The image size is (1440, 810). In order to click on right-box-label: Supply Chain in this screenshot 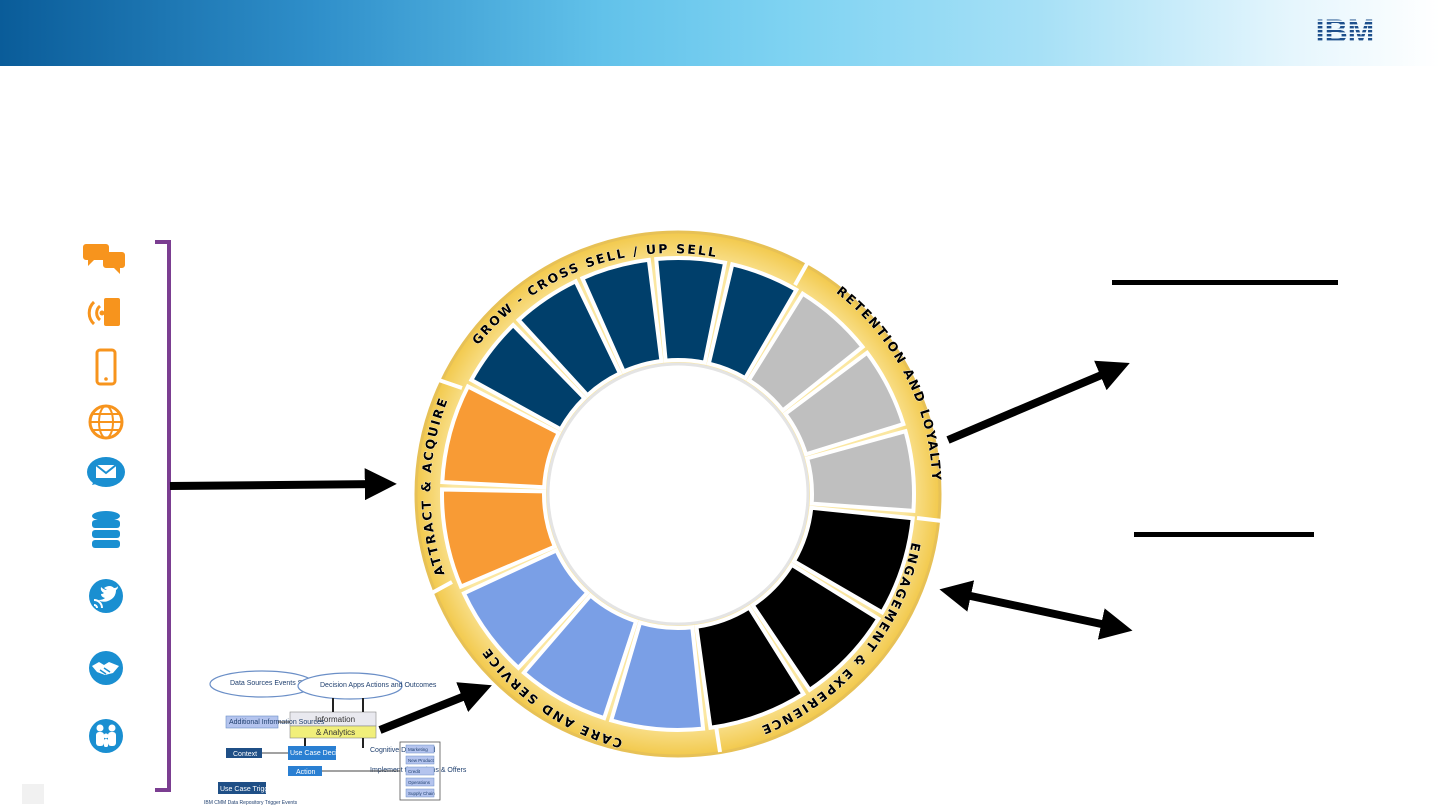, I will do `click(421, 793)`.